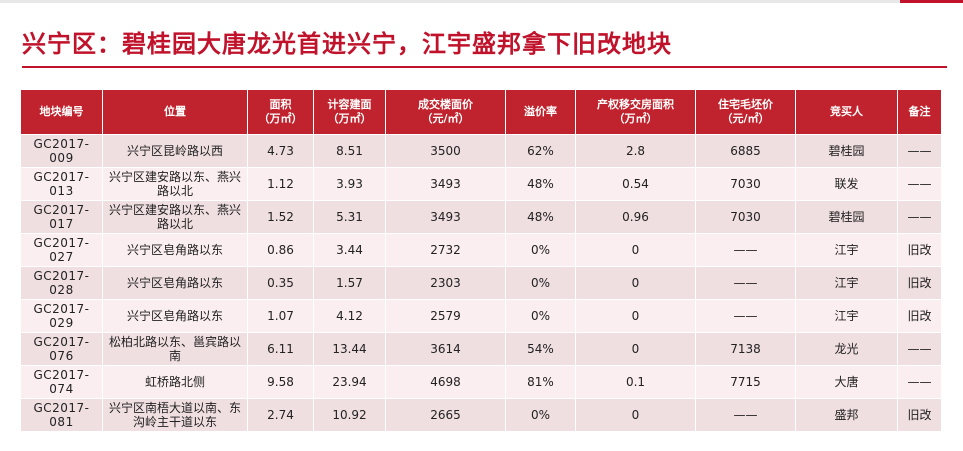 This screenshot has height=451, width=963. What do you see at coordinates (445, 415) in the screenshot?
I see `cell-price: 2665` at bounding box center [445, 415].